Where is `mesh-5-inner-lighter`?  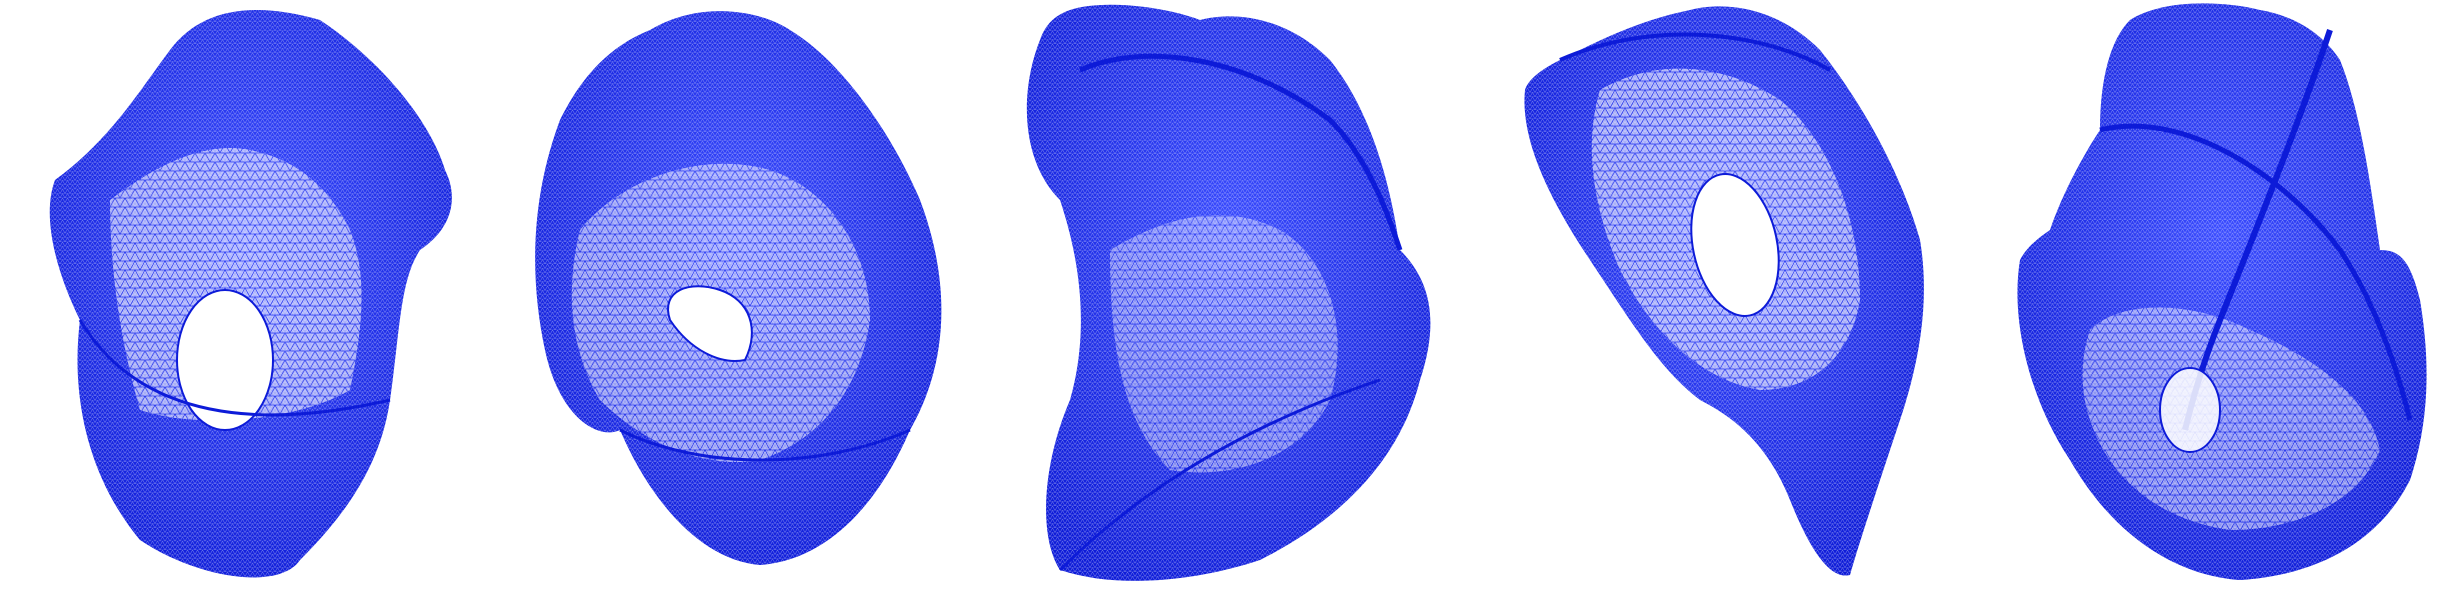
mesh-5-inner-lighter is located at coordinates (2231, 418).